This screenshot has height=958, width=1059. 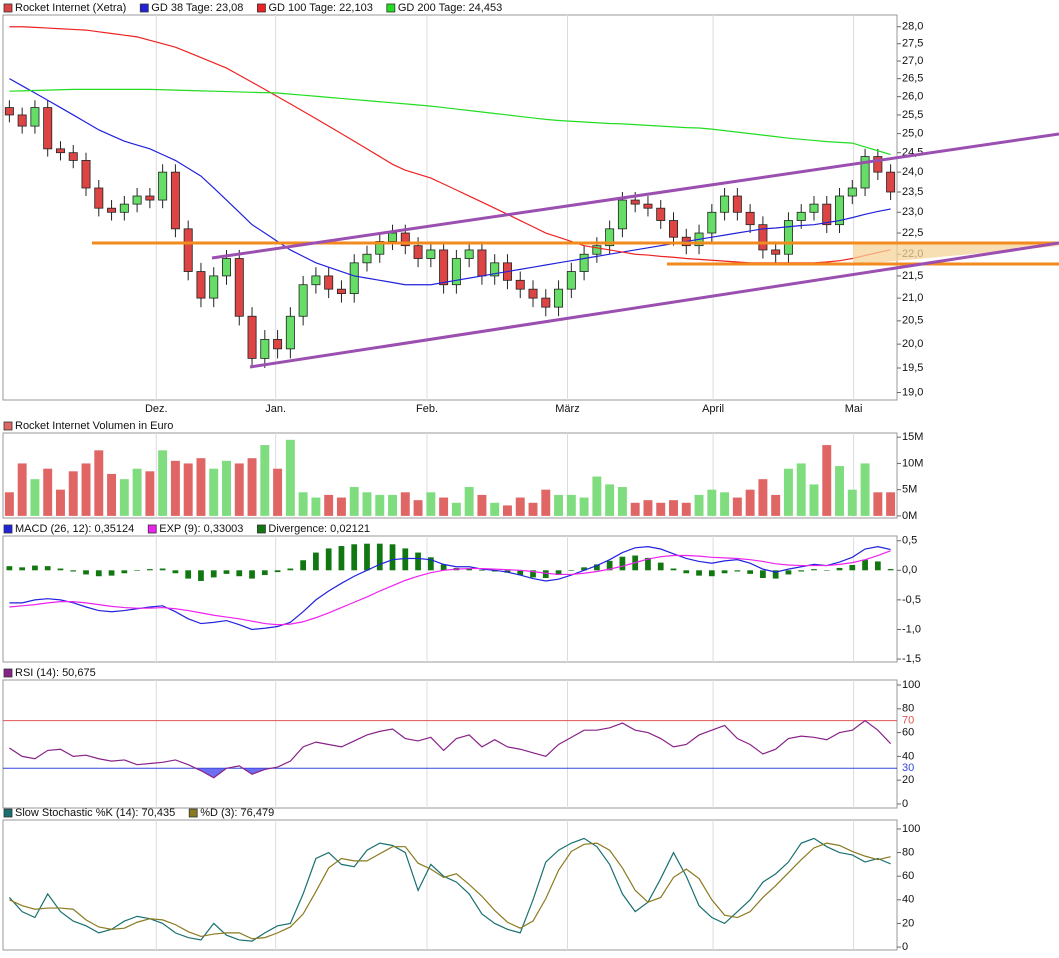 I want to click on y-tick-label: 21,0, so click(x=912, y=298).